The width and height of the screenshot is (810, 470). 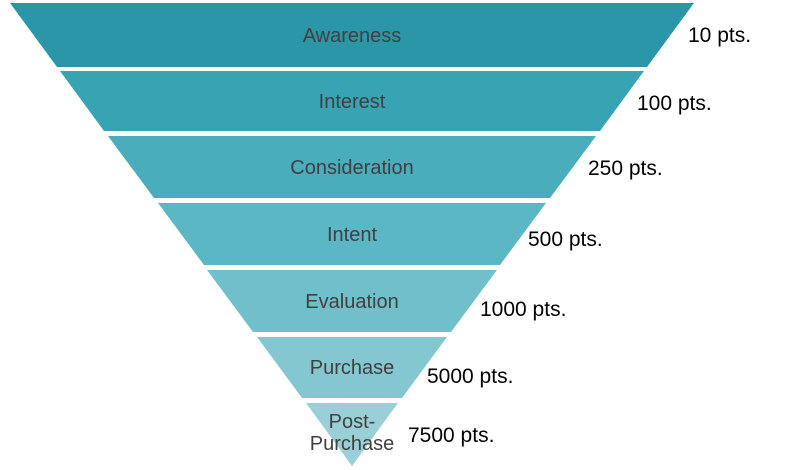 What do you see at coordinates (565, 239) in the screenshot?
I see `funnel-value-intent: 500 pts.` at bounding box center [565, 239].